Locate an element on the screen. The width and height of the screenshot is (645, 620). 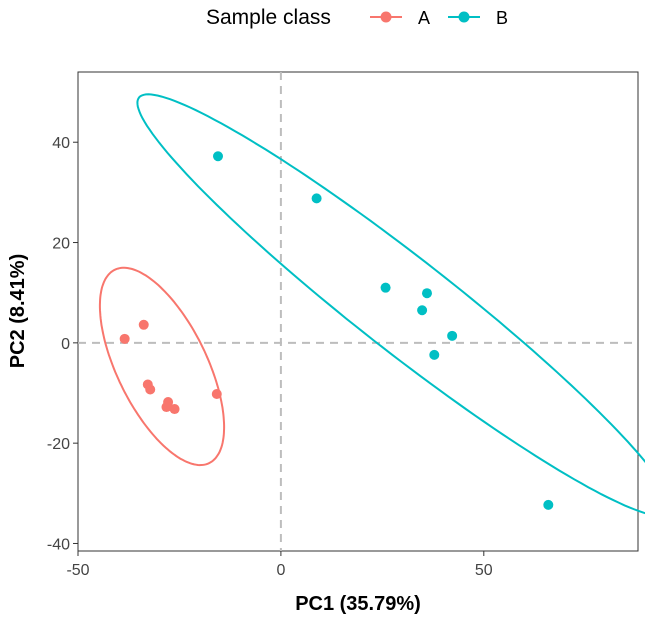
y-axis-ticks: -40 -20 0 20 40 is located at coordinates (62, 344).